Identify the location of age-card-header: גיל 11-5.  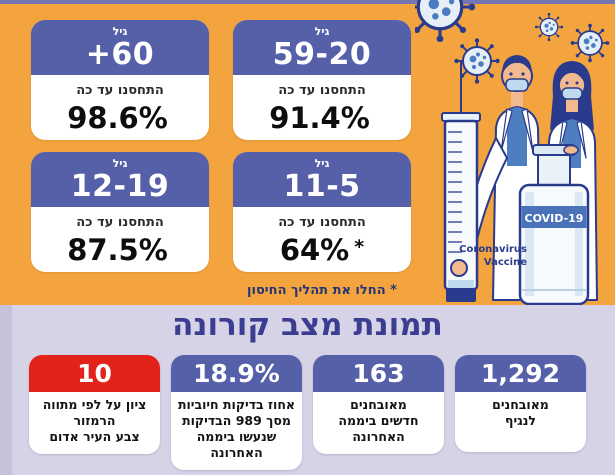
(322, 179).